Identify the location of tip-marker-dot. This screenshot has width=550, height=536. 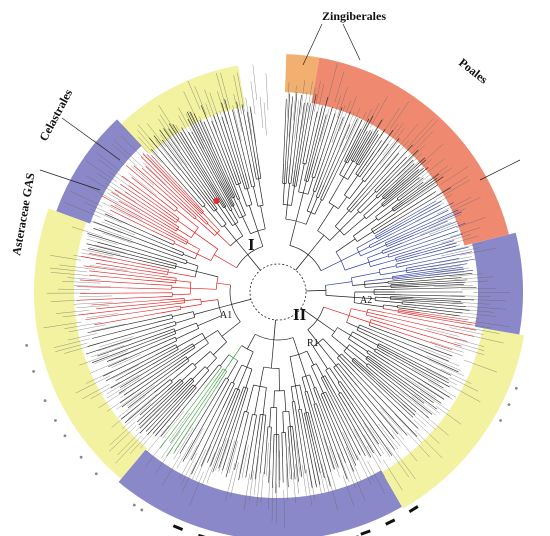
(96, 474).